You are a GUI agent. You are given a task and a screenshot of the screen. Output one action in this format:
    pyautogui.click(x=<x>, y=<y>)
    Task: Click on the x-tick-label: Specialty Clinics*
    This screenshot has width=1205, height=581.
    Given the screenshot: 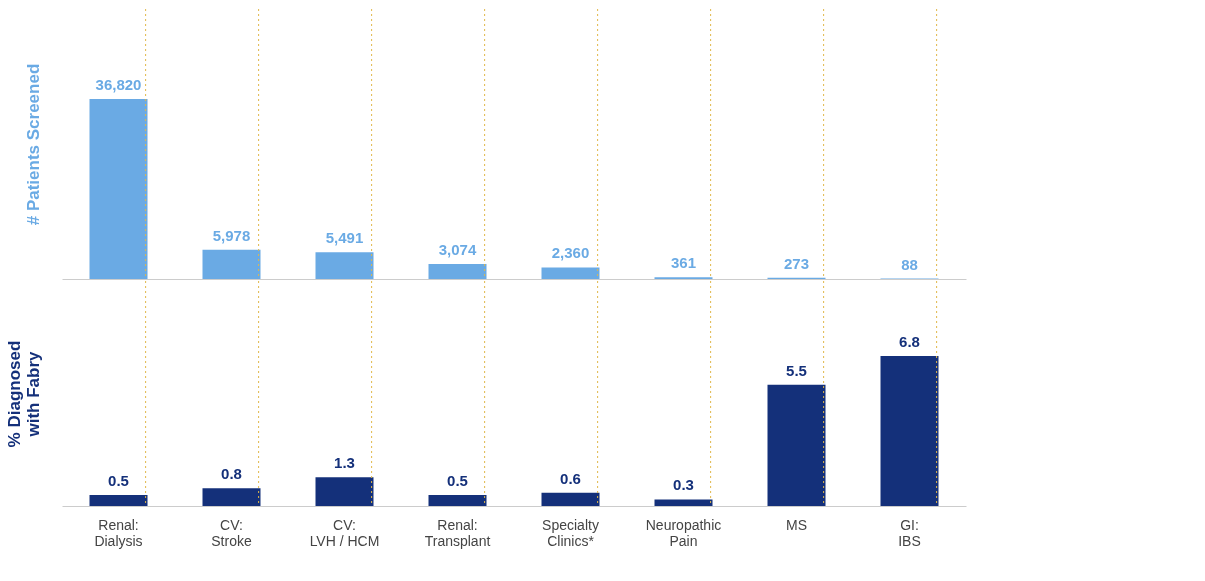 What is the action you would take?
    pyautogui.click(x=570, y=532)
    